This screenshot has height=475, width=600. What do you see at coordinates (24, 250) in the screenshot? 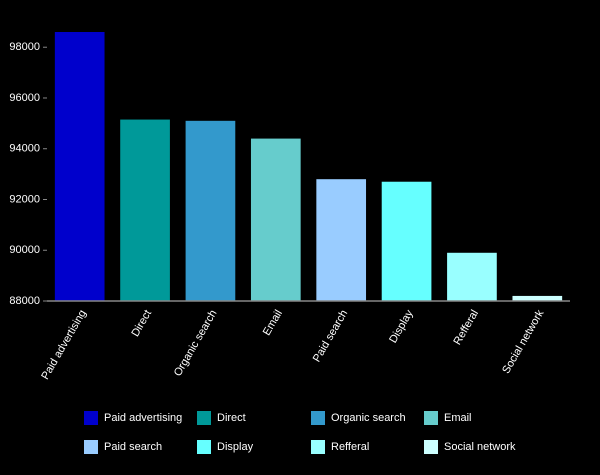
I see `y-tick-label: 90000` at bounding box center [24, 250].